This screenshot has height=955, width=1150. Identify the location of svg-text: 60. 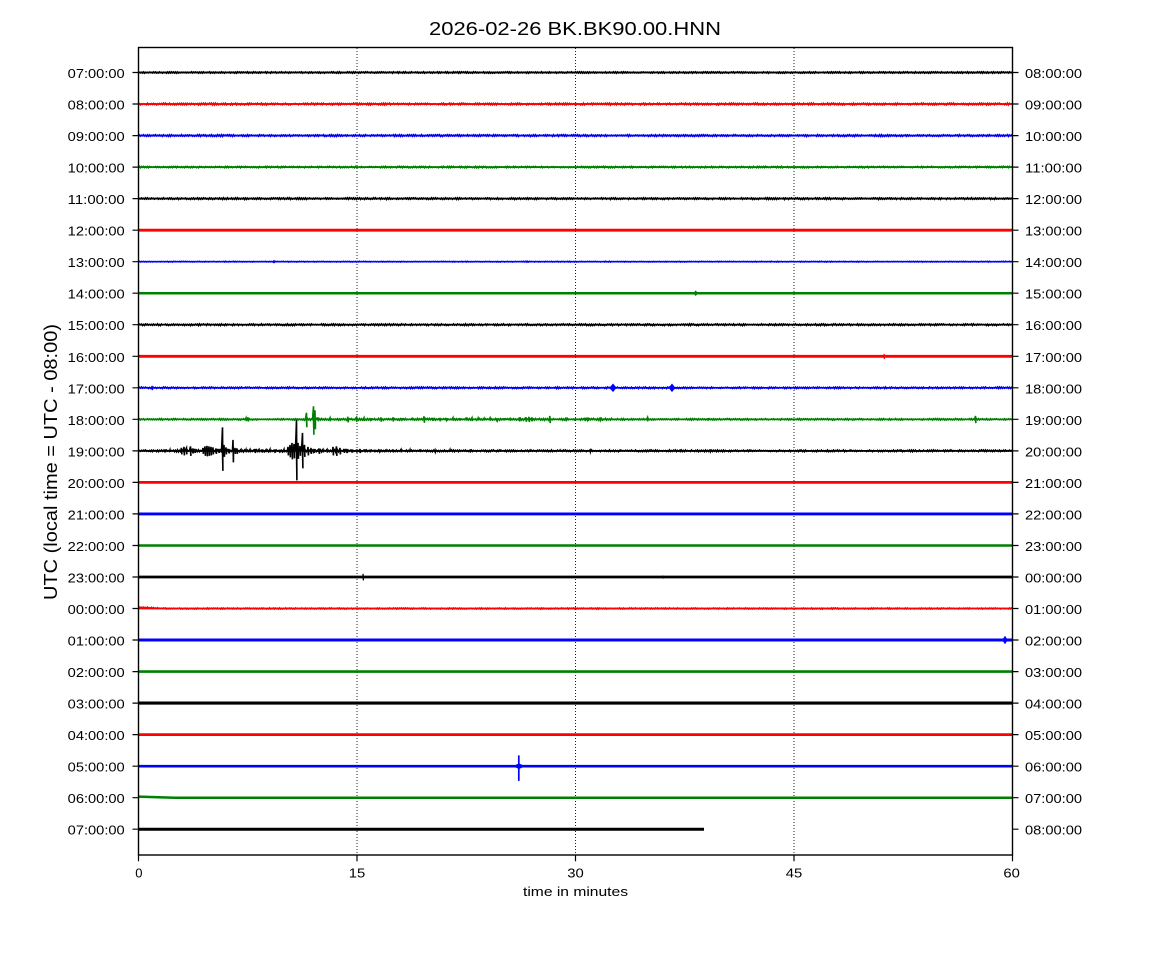
(1011, 873).